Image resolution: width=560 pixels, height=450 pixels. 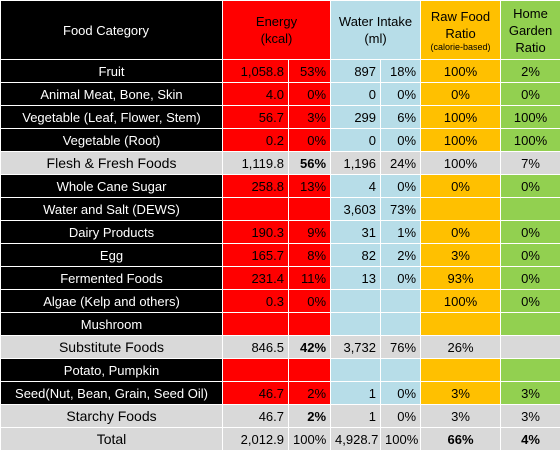 What do you see at coordinates (255, 71) in the screenshot?
I see `energy: 1,058.8` at bounding box center [255, 71].